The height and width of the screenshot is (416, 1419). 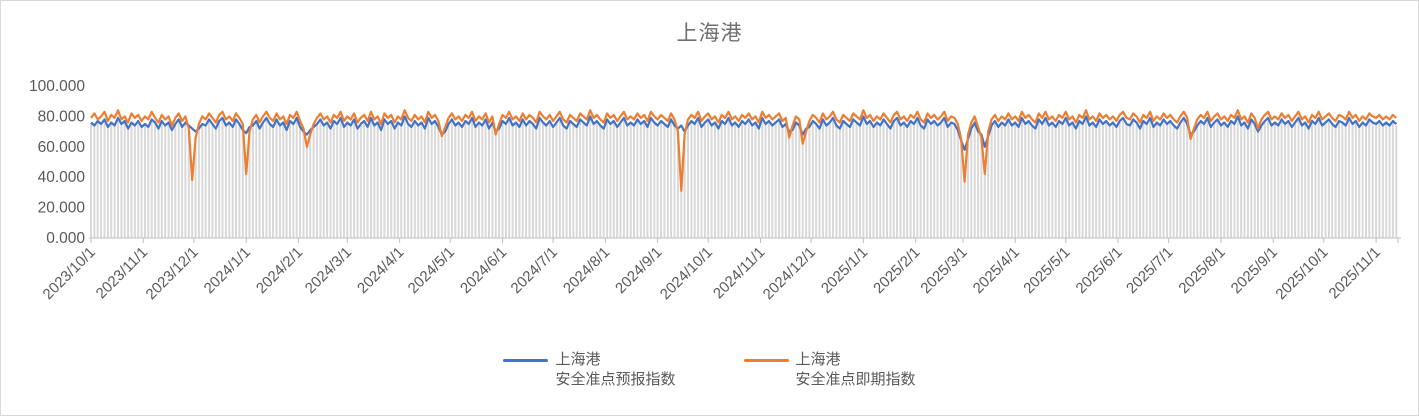 I want to click on svg-text: 2025/8/1, so click(x=1201, y=270).